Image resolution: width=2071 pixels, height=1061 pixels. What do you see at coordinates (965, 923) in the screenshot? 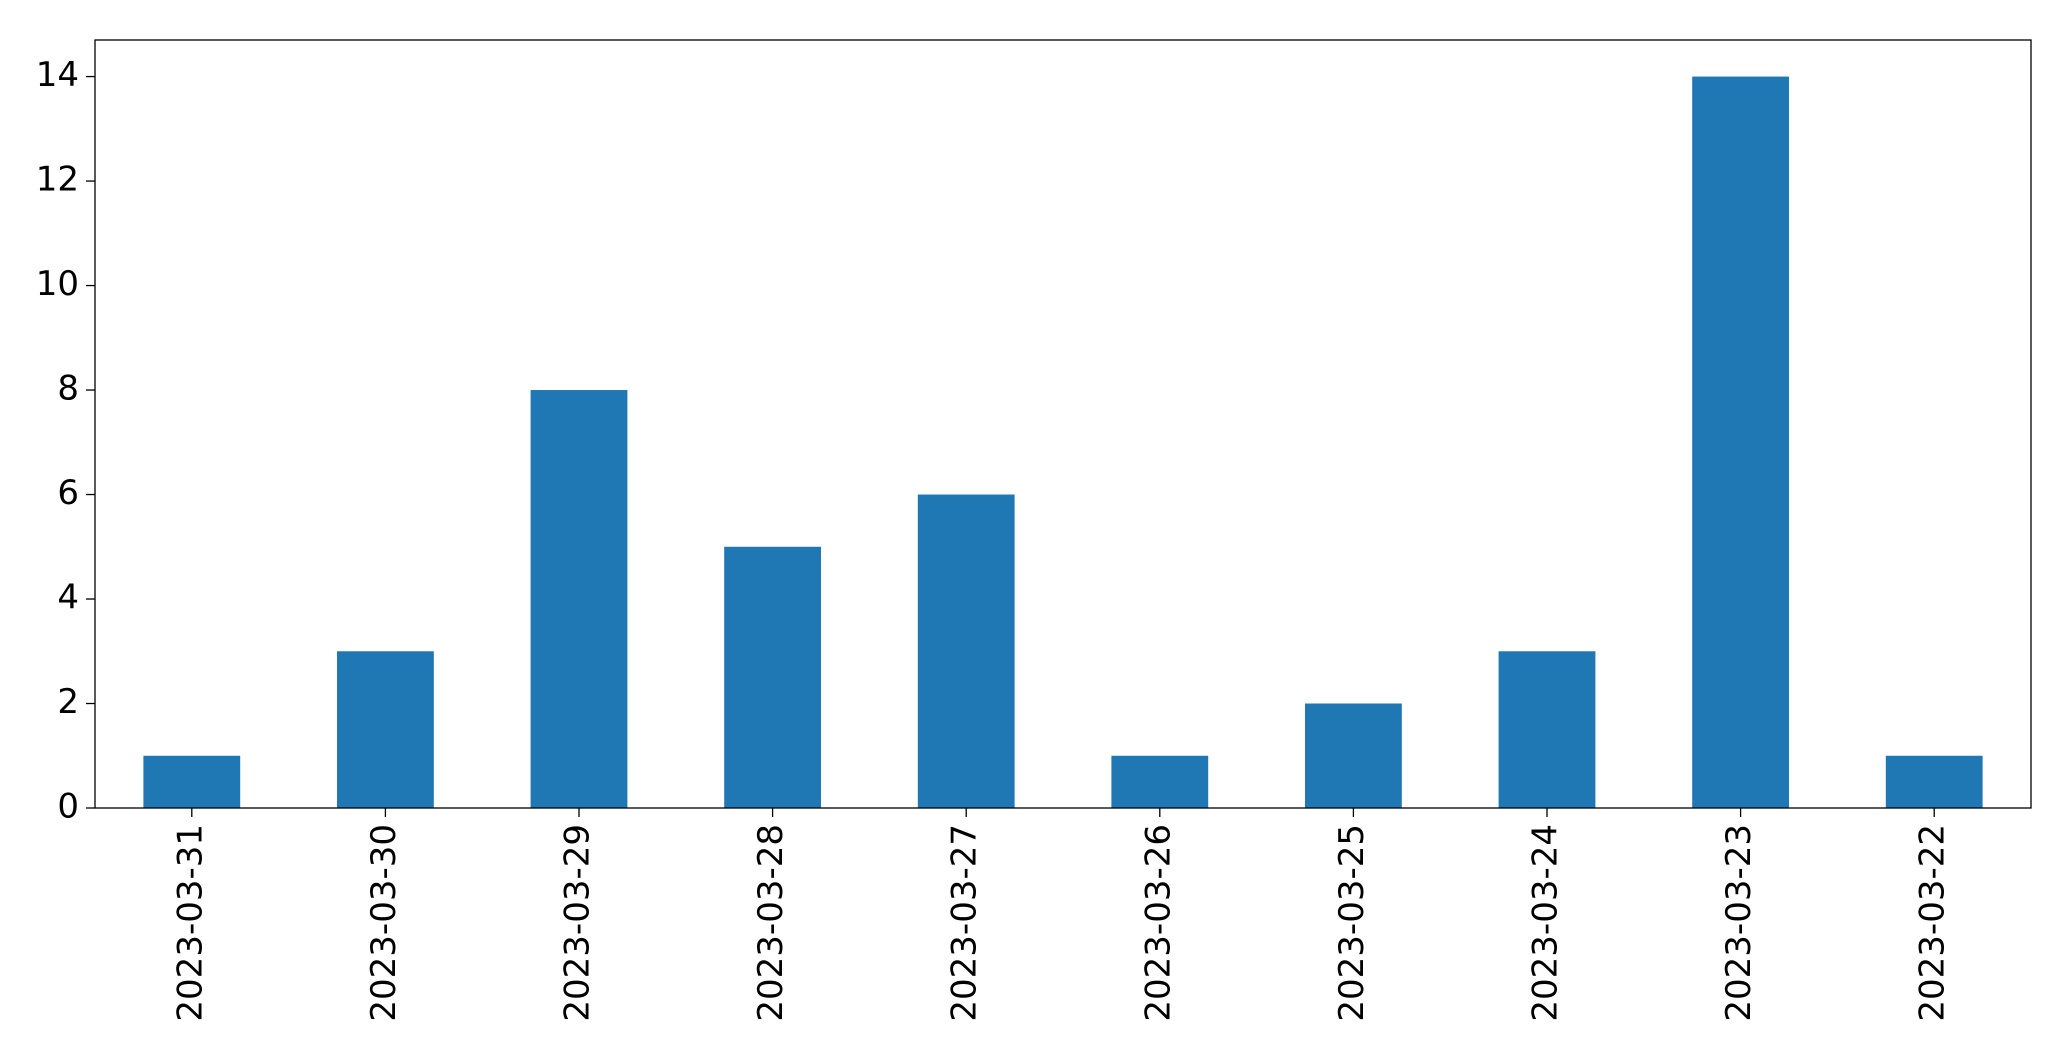
I see `x-tick-label: 2023-03-27` at bounding box center [965, 923].